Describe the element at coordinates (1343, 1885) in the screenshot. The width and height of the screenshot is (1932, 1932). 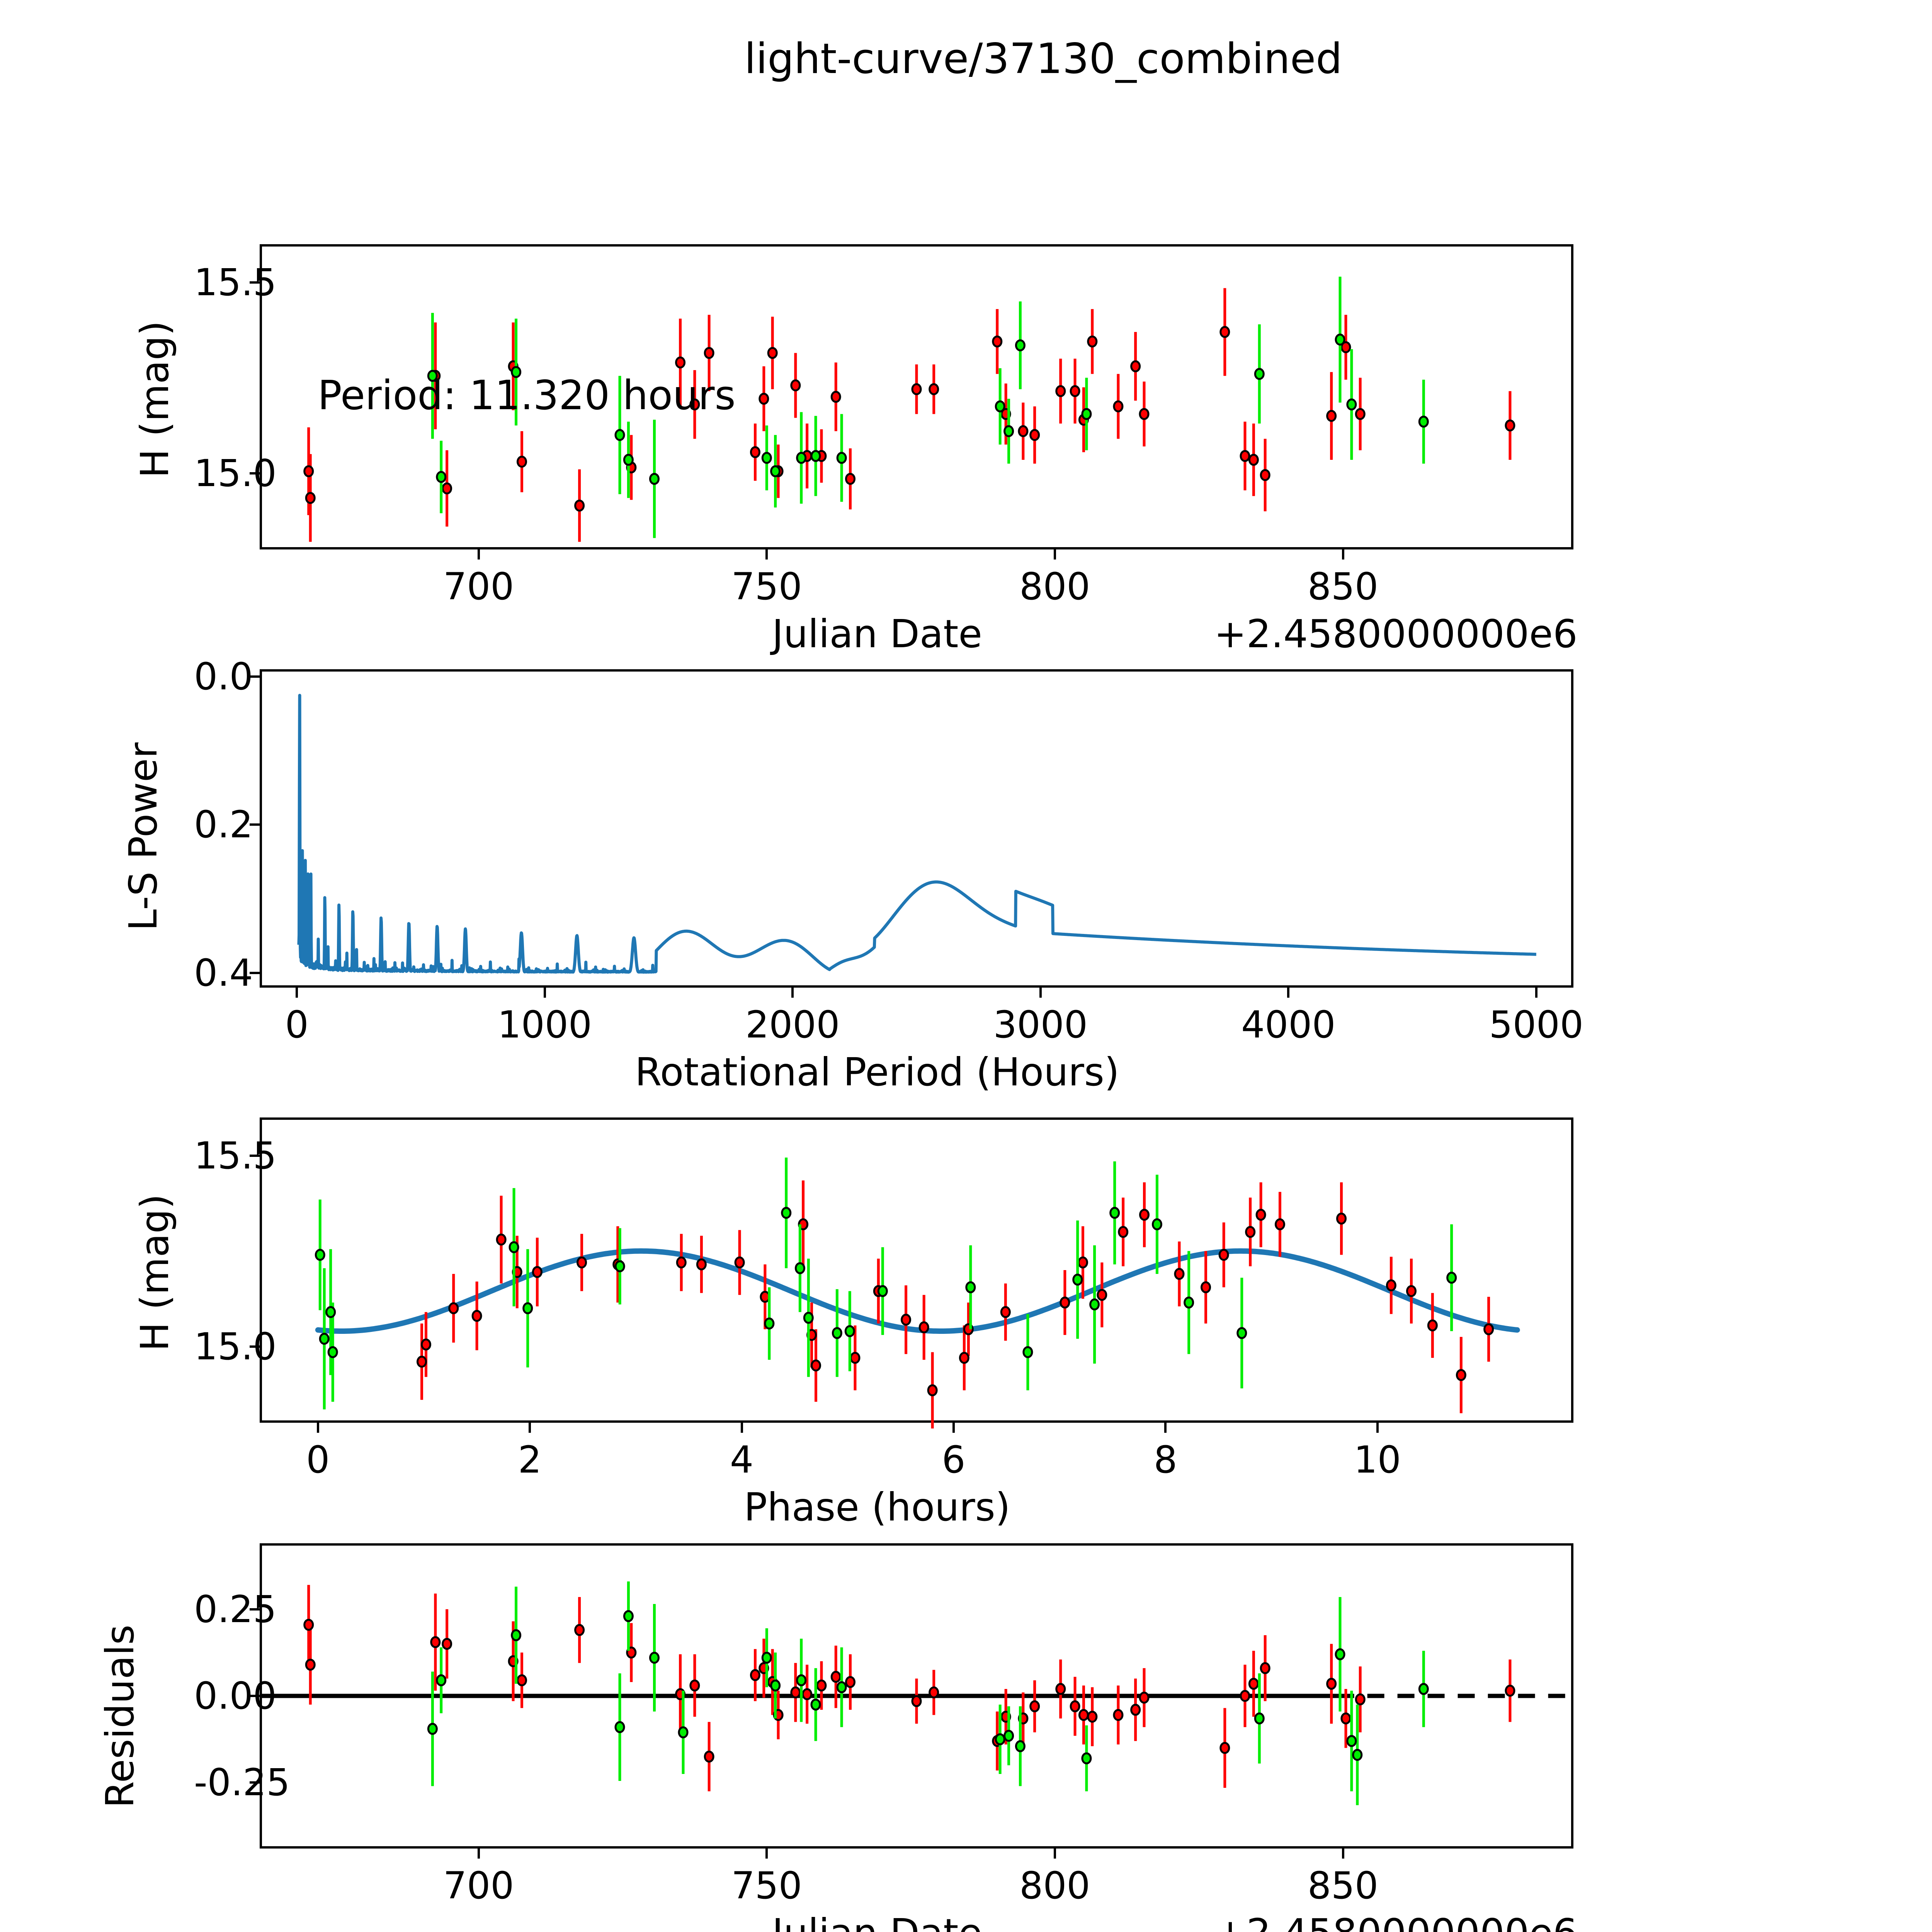
I see `panel4-xtick-label: 850` at that location.